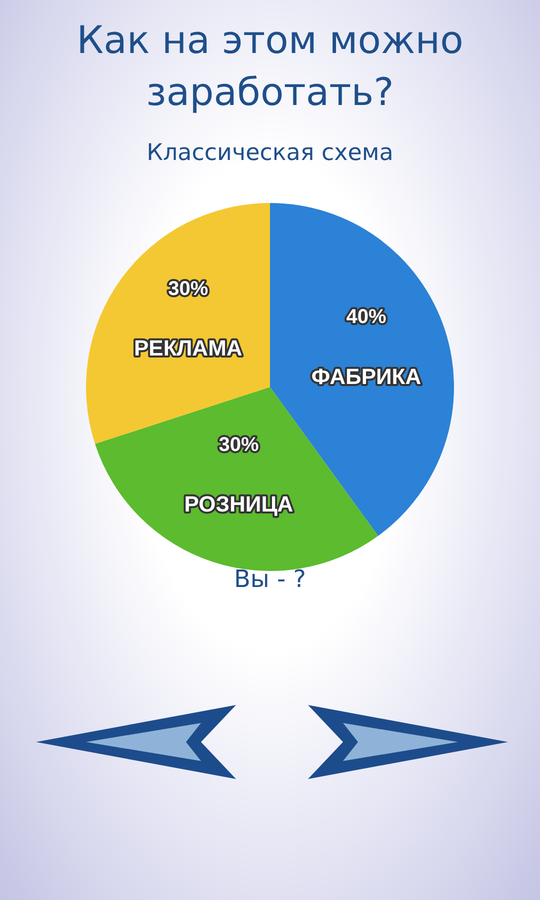 This screenshot has height=900, width=540. I want to click on data-label: 40%, so click(366, 317).